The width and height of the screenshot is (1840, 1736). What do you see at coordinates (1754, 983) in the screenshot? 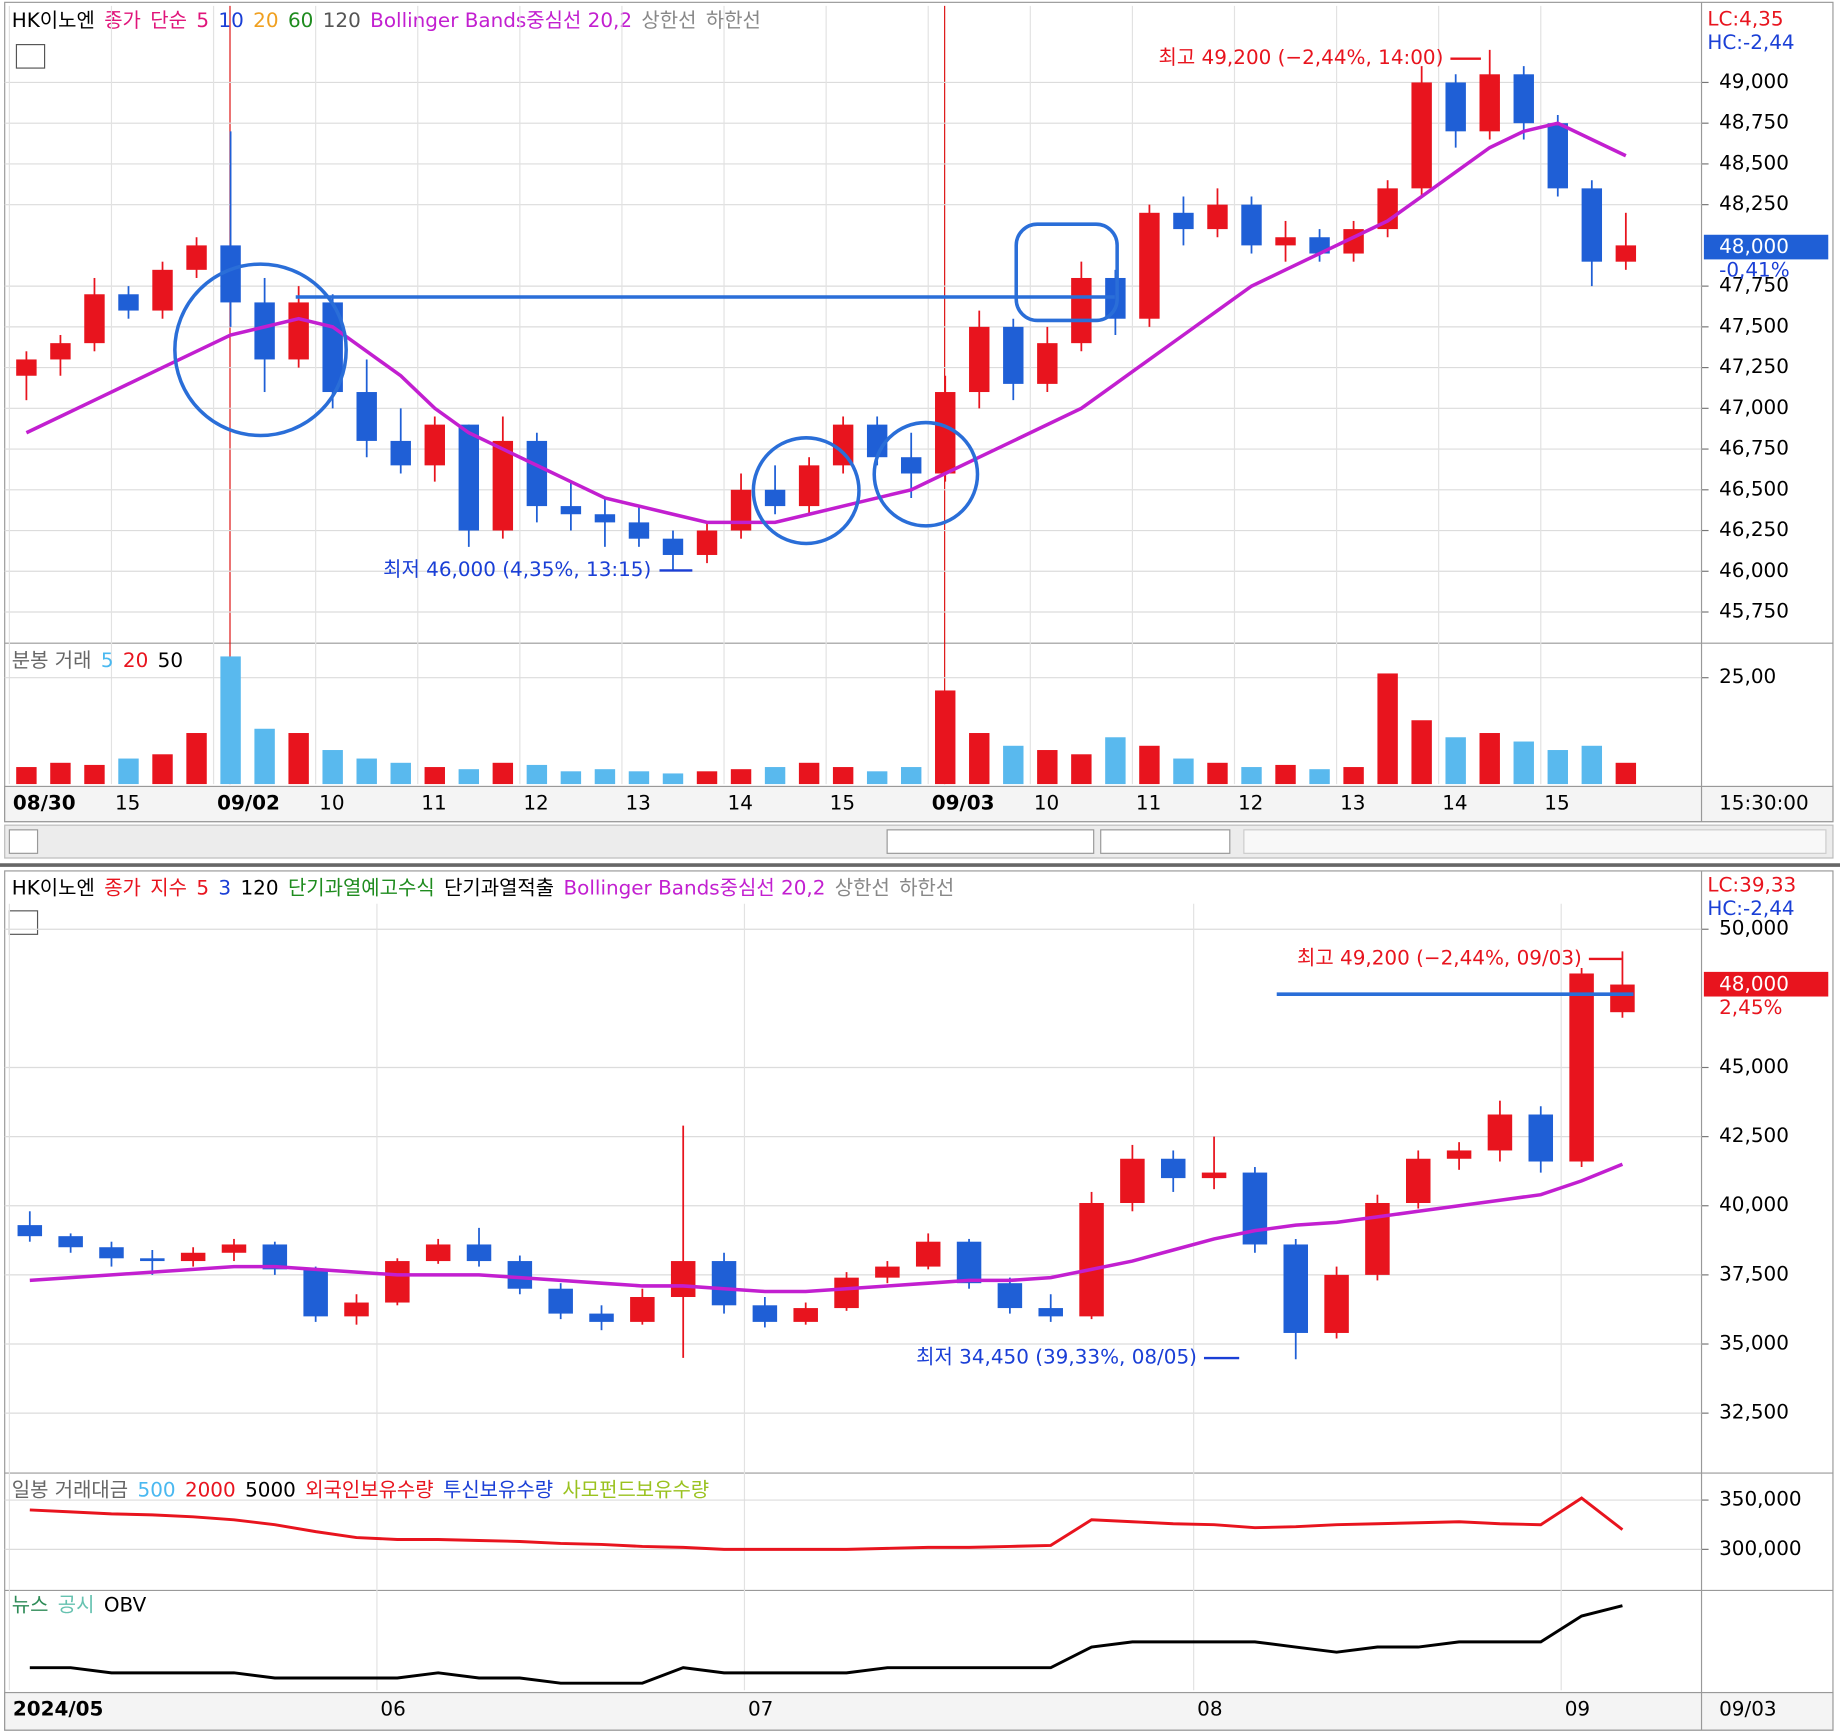
I see `last-price: 48,000` at bounding box center [1754, 983].